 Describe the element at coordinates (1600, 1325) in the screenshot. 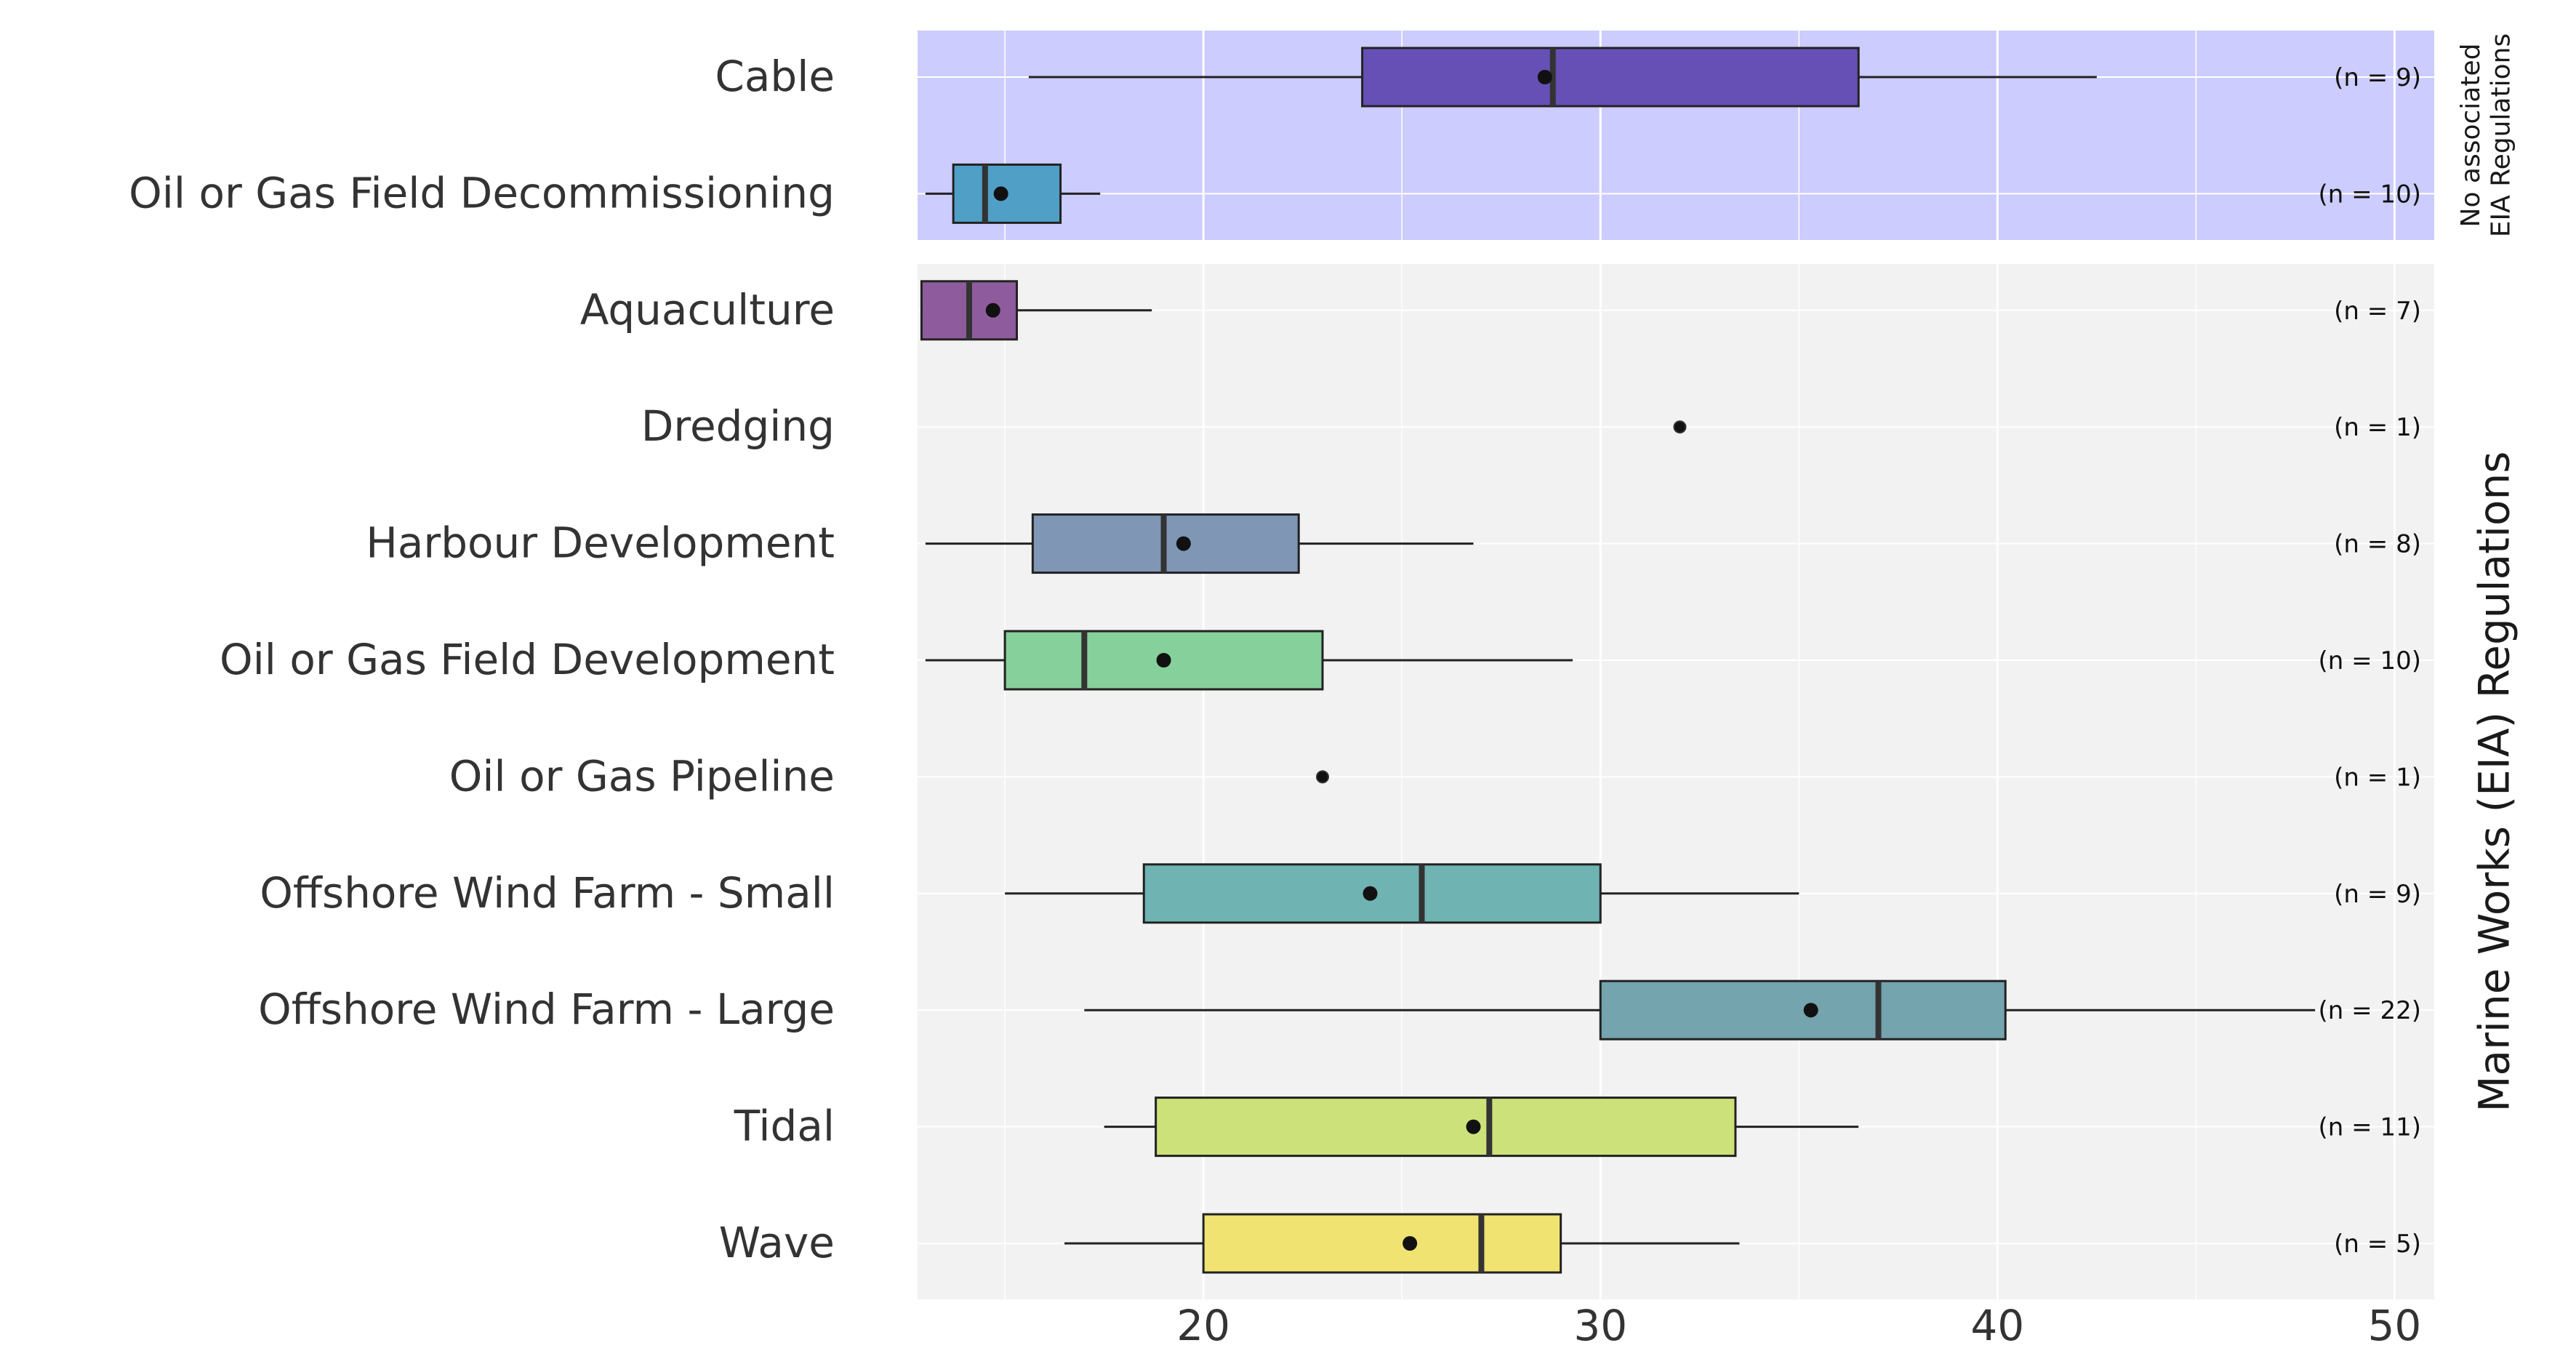

I see `x-tick-label: 30` at that location.